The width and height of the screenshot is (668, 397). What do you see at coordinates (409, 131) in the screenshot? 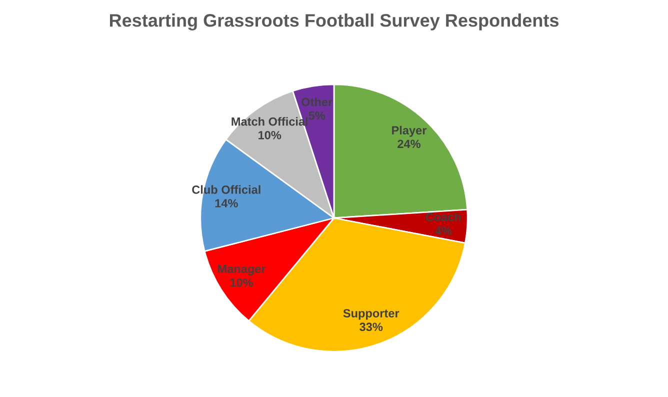
I see `slice-label: Player` at bounding box center [409, 131].